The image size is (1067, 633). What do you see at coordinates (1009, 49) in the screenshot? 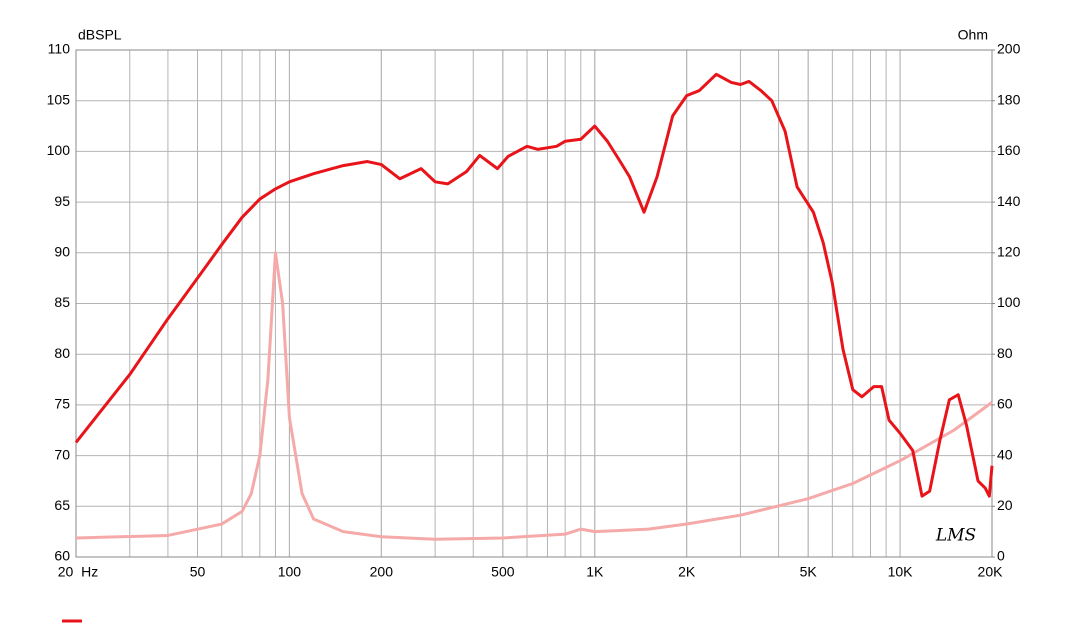
I see `y2-tick-label: 200` at bounding box center [1009, 49].